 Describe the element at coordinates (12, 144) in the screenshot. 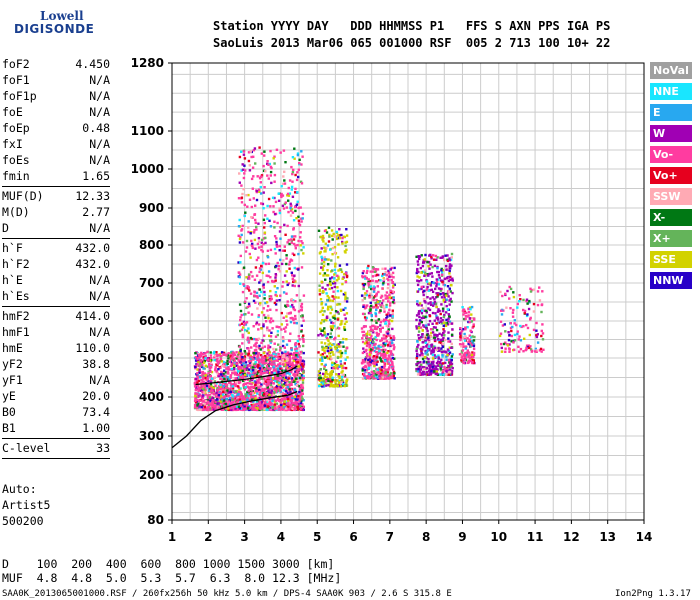

I see `param-name: fxI` at that location.